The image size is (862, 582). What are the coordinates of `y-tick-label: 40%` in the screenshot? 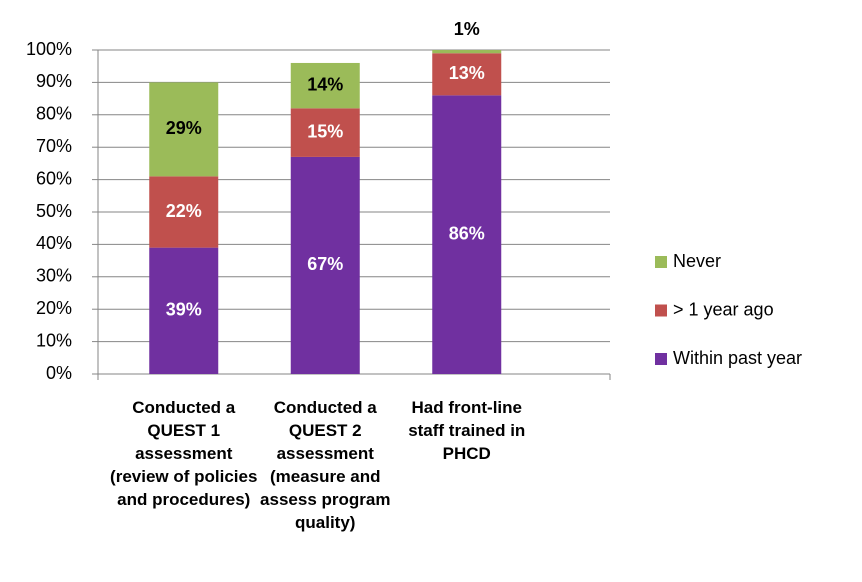 It's located at (54, 243).